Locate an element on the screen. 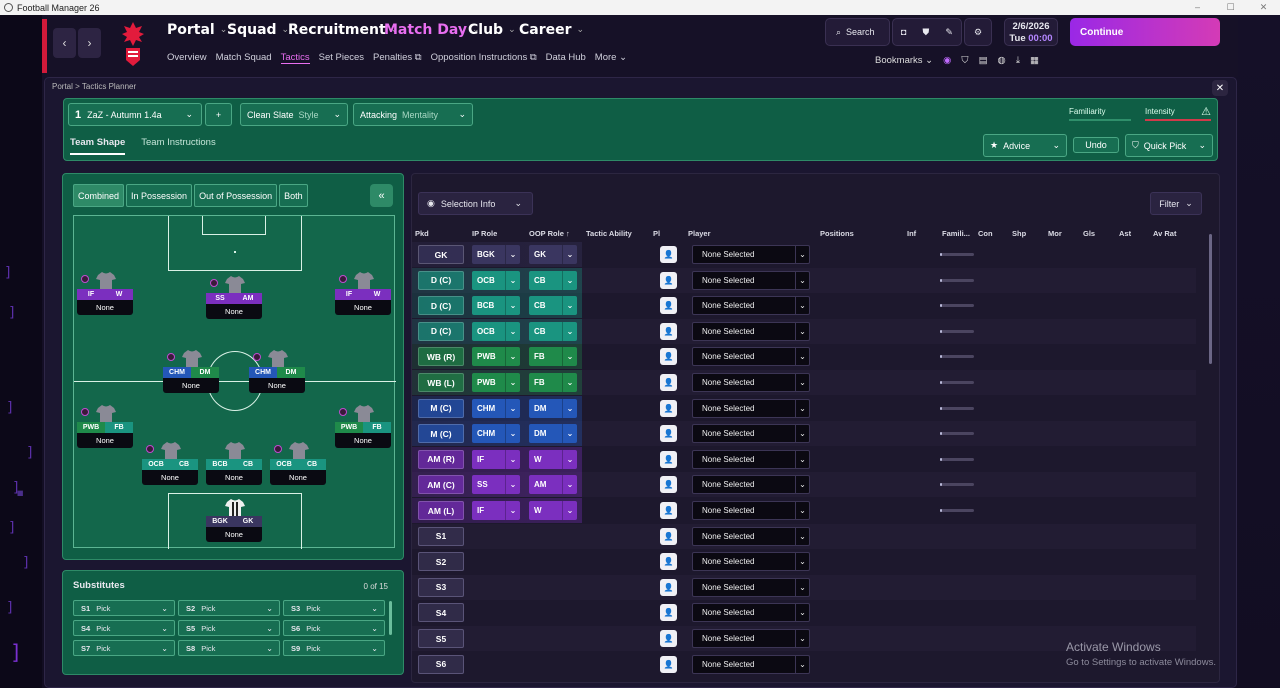 This screenshot has width=1280, height=688. subnav-penalties: Penalties ⧉ is located at coordinates (397, 58).